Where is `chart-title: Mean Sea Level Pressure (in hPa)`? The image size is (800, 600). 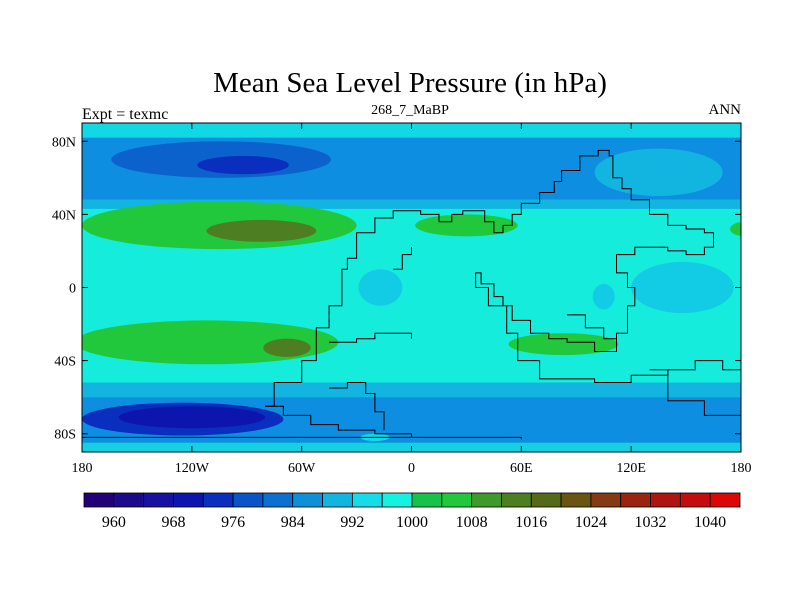 chart-title: Mean Sea Level Pressure (in hPa) is located at coordinates (410, 83).